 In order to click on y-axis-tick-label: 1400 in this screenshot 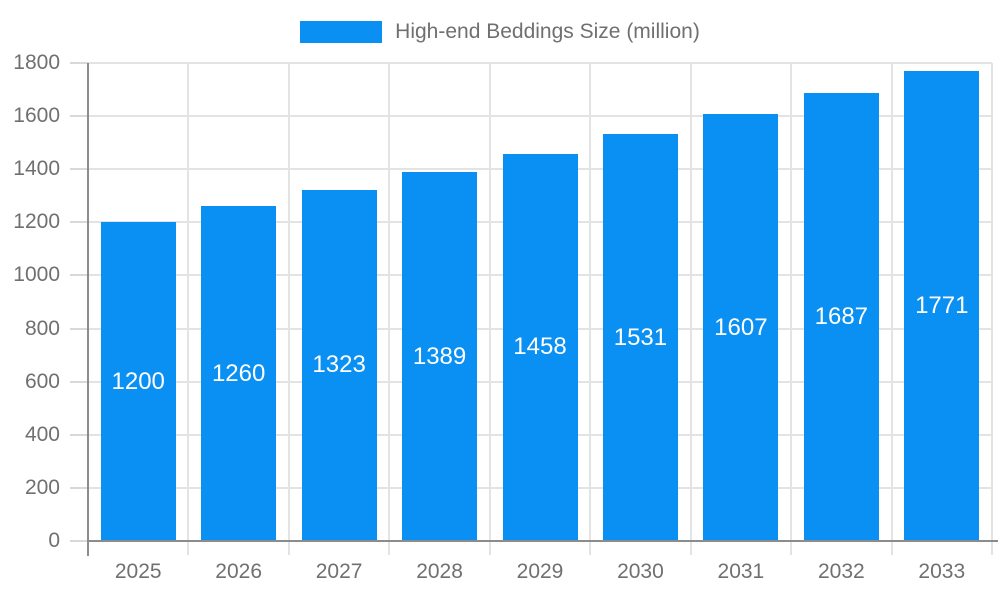, I will do `click(36, 169)`.